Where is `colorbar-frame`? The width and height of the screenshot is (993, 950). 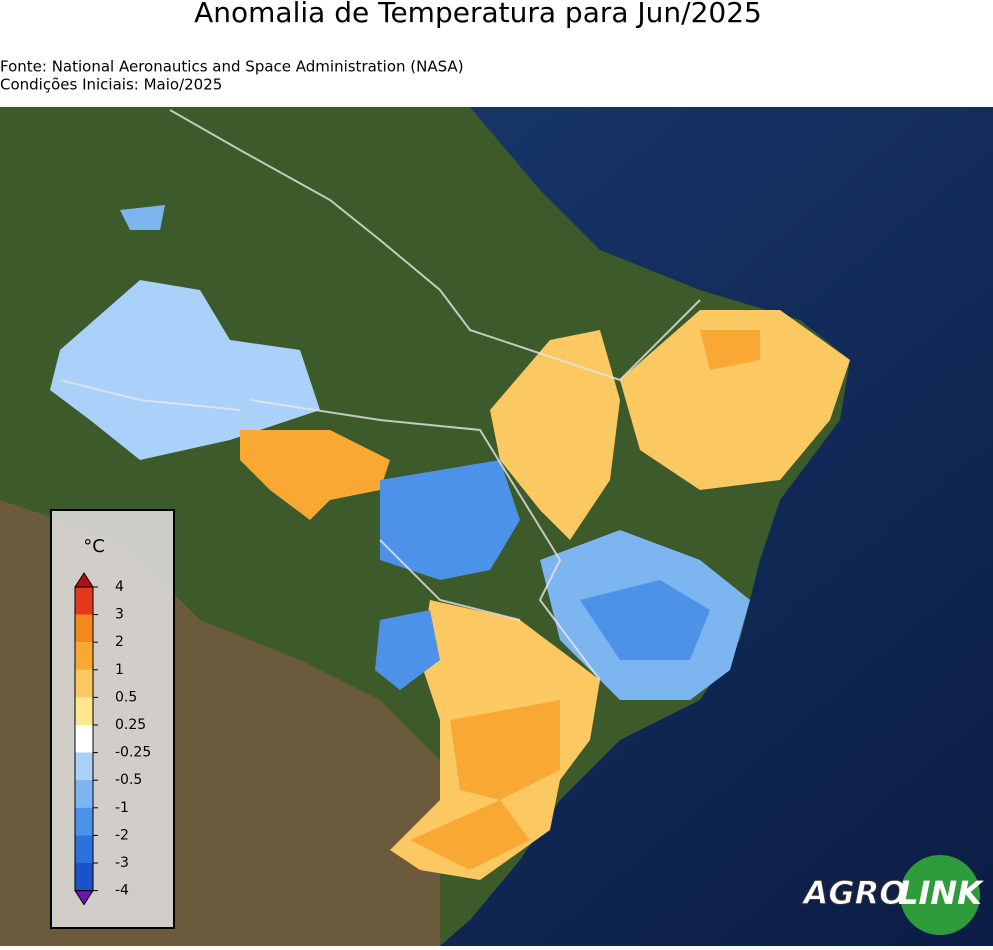 colorbar-frame is located at coordinates (84, 739).